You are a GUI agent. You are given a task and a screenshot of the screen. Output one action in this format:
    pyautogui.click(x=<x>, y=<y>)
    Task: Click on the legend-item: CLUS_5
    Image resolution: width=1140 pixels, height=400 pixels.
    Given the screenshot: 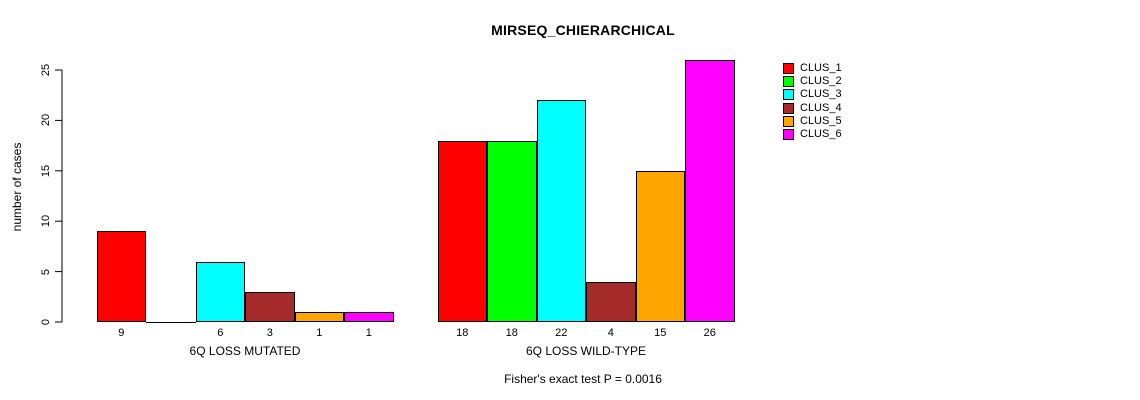 What is the action you would take?
    pyautogui.click(x=812, y=121)
    